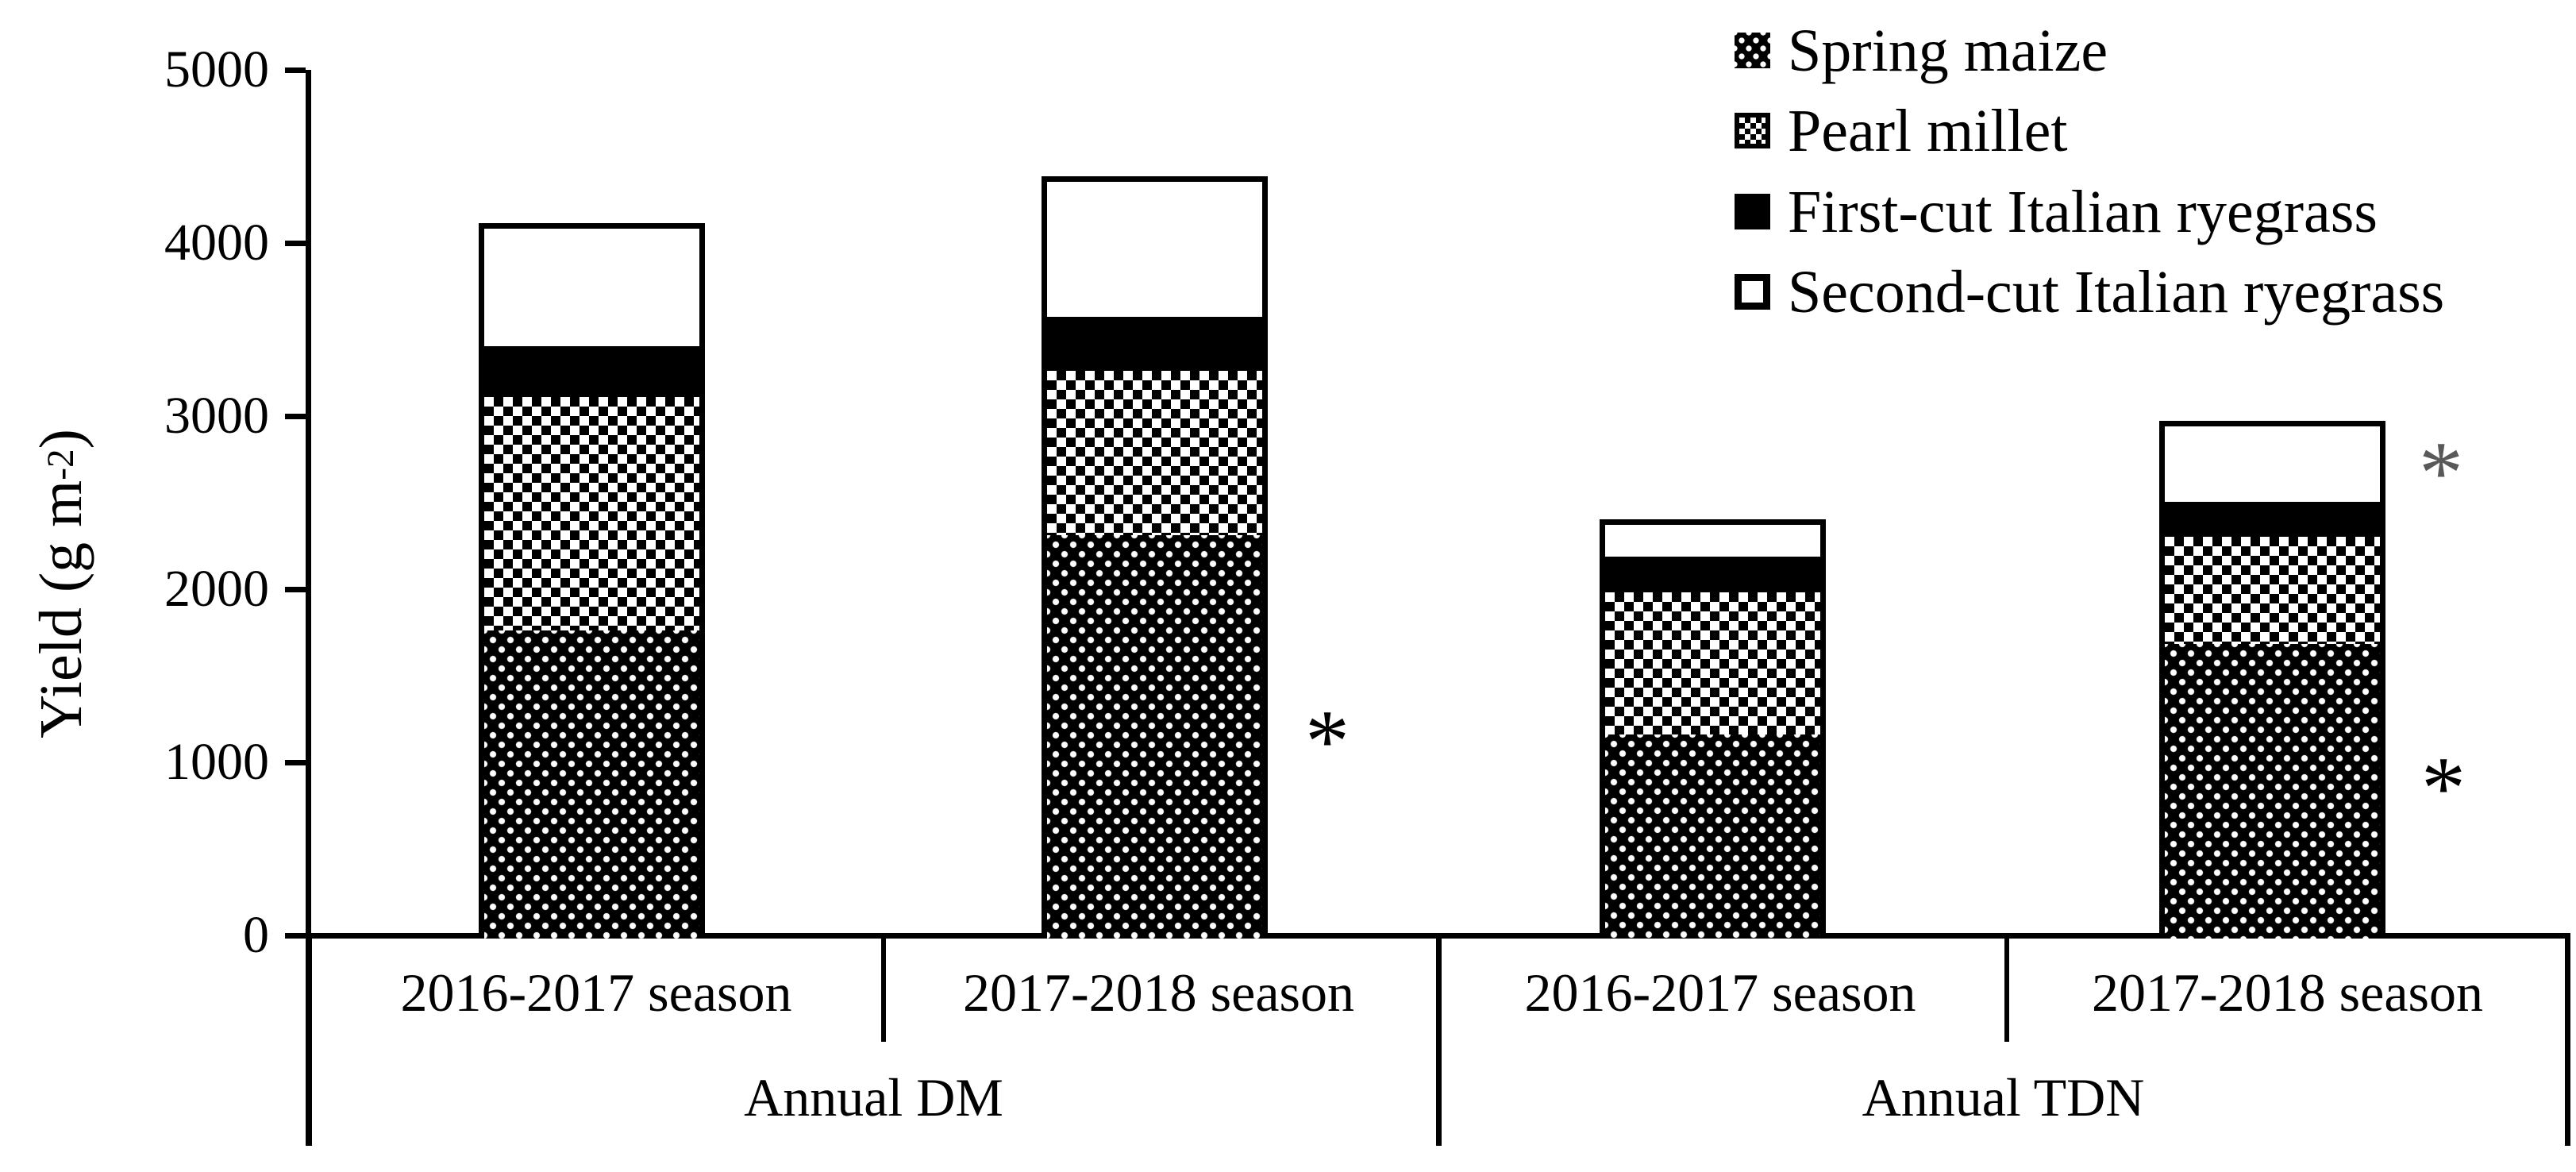  I want to click on legend-label: Pearl millet, so click(1928, 130).